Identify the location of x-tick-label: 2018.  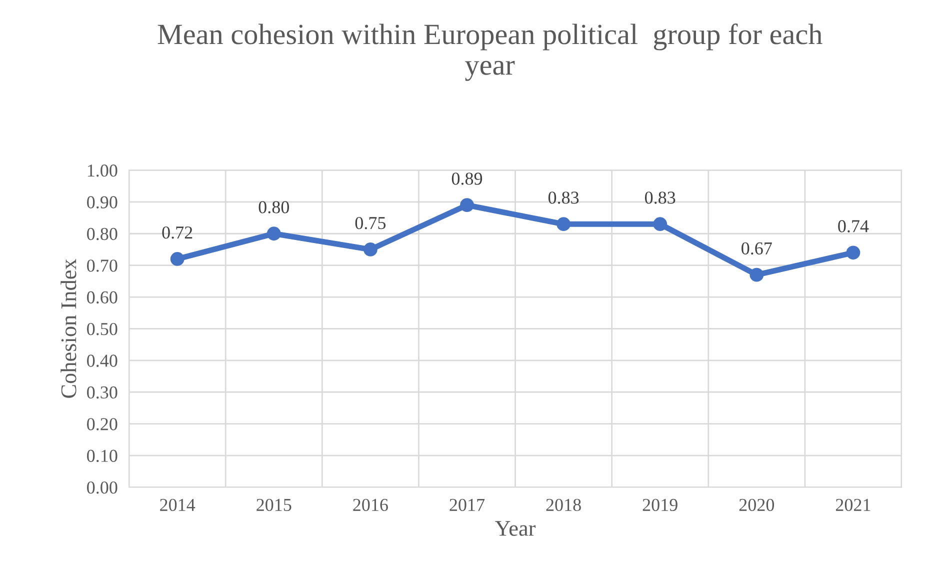
(563, 505).